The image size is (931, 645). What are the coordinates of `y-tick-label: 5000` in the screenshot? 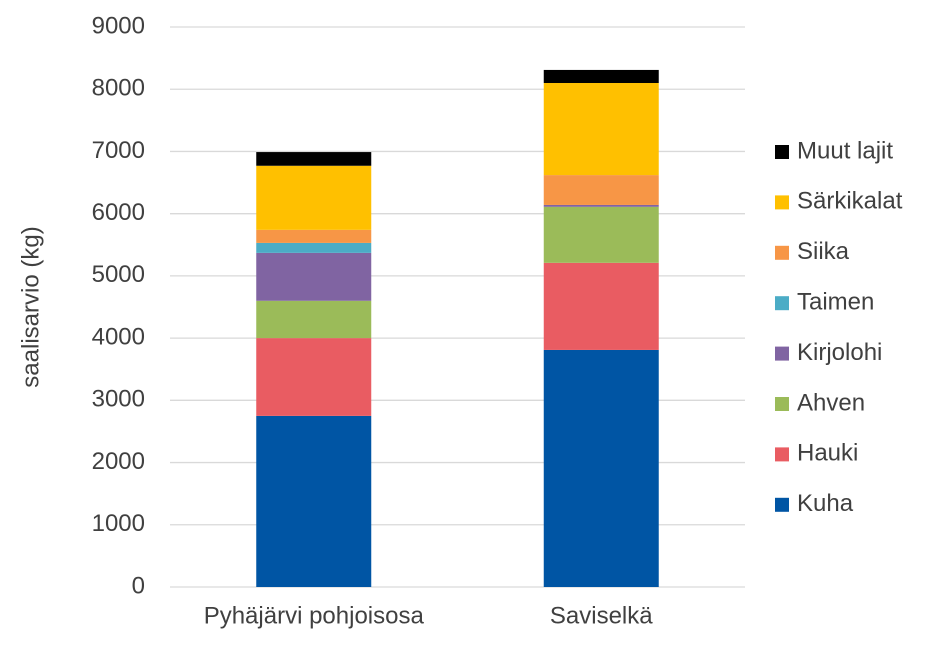 It's located at (118, 274).